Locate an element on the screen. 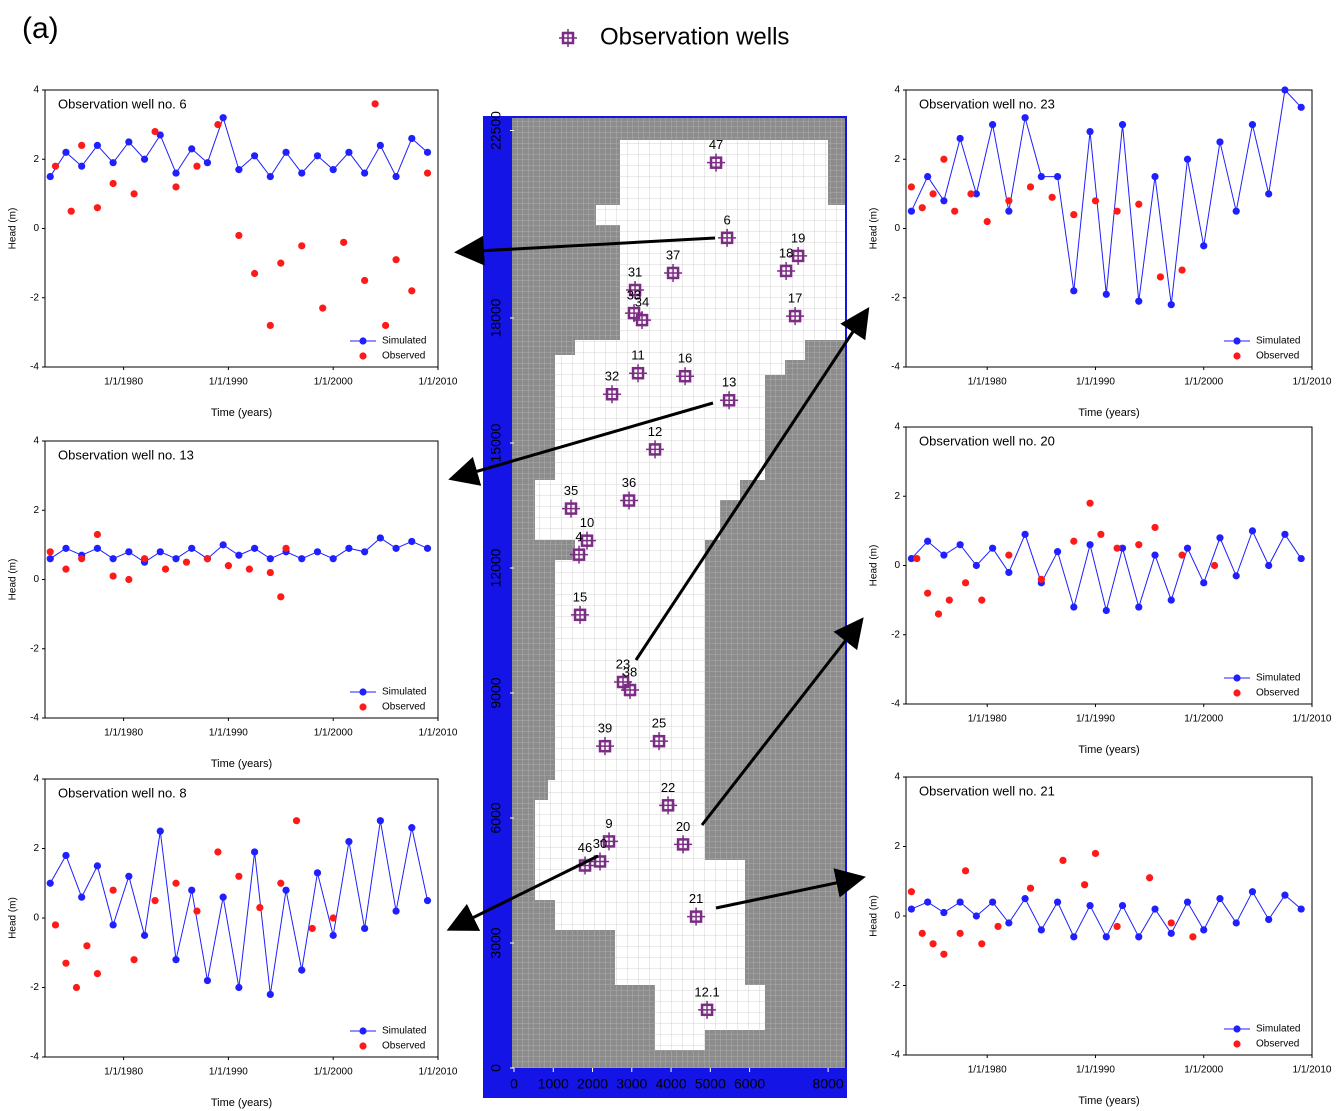 This screenshot has height=1111, width=1343. well-label: 20 is located at coordinates (683, 826).